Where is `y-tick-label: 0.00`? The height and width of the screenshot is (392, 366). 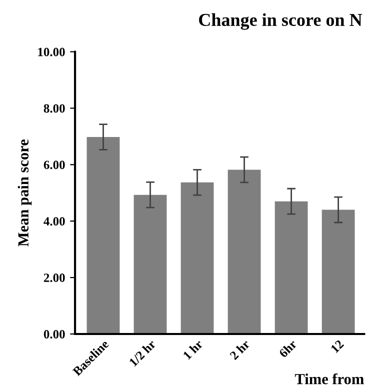
y-tick-label: 0.00 is located at coordinates (54, 334).